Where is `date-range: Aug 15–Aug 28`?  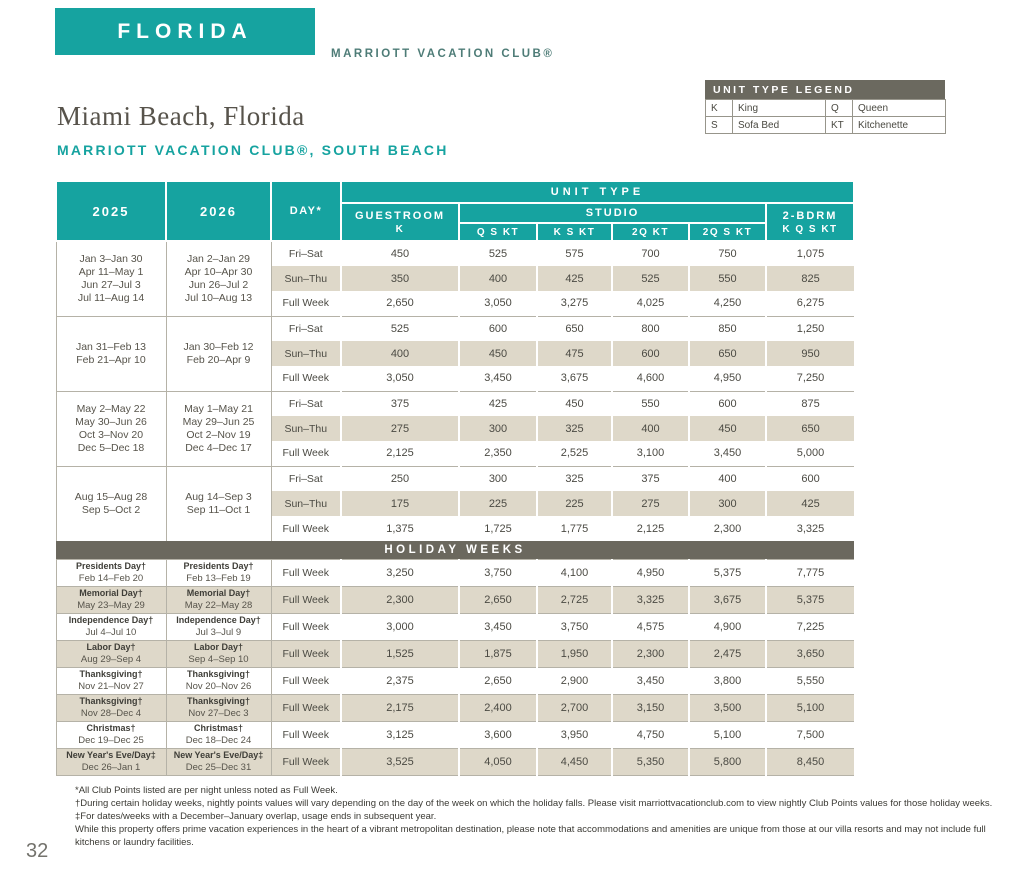 date-range: Aug 15–Aug 28 is located at coordinates (111, 496).